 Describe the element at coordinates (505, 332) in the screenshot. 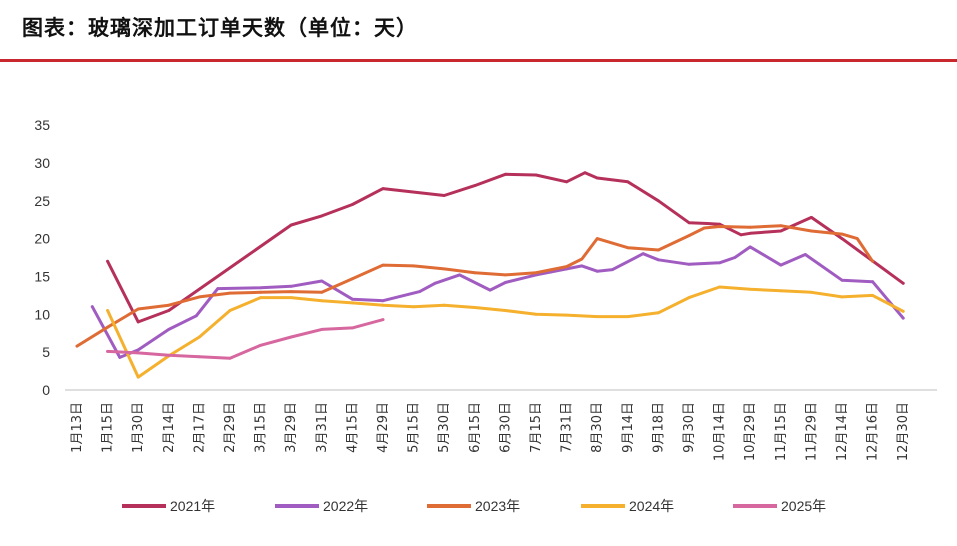

I see `series-line-2024年` at that location.